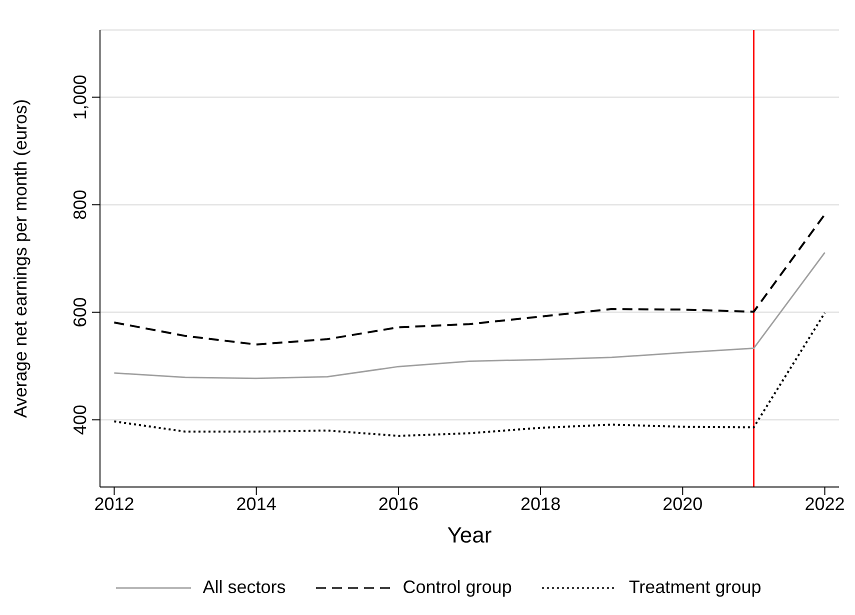  What do you see at coordinates (80, 312) in the screenshot?
I see `y-tick-label: 600` at bounding box center [80, 312].